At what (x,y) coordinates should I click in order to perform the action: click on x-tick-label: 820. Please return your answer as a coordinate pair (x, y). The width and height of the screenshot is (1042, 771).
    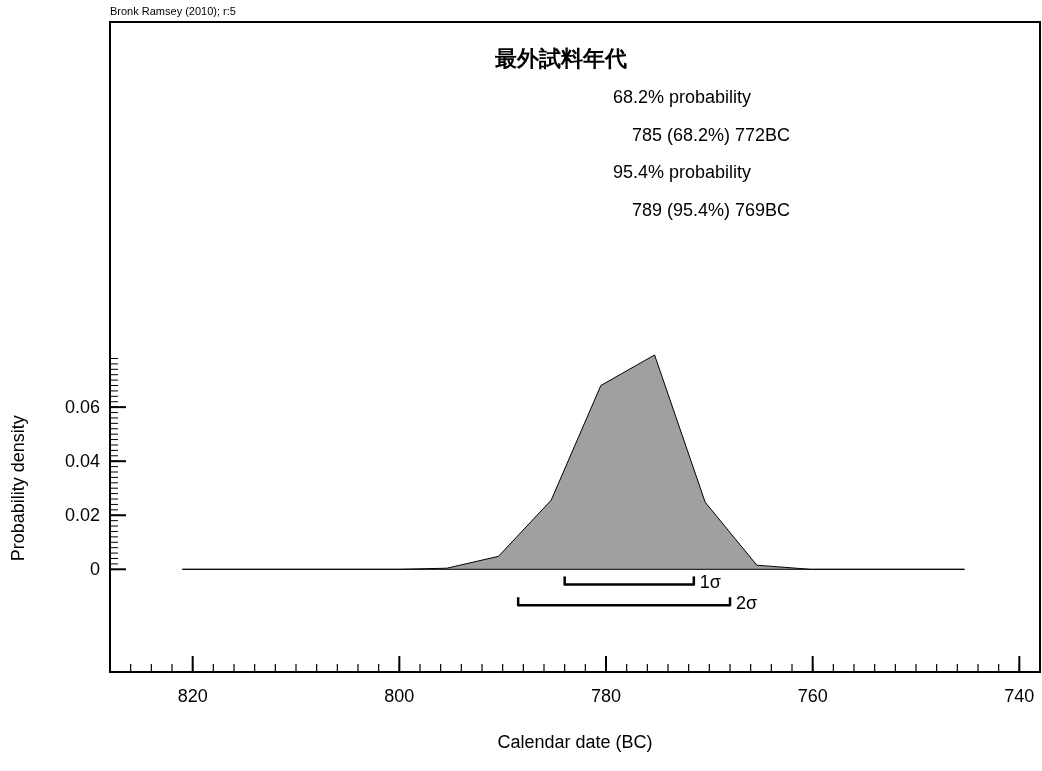
    Looking at the image, I should click on (192, 696).